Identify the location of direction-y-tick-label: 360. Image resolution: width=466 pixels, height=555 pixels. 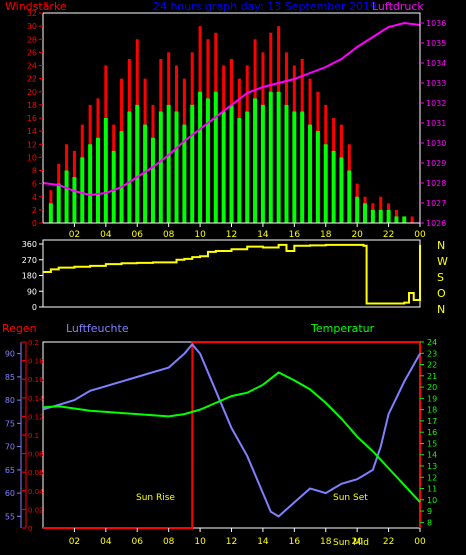
(29, 244).